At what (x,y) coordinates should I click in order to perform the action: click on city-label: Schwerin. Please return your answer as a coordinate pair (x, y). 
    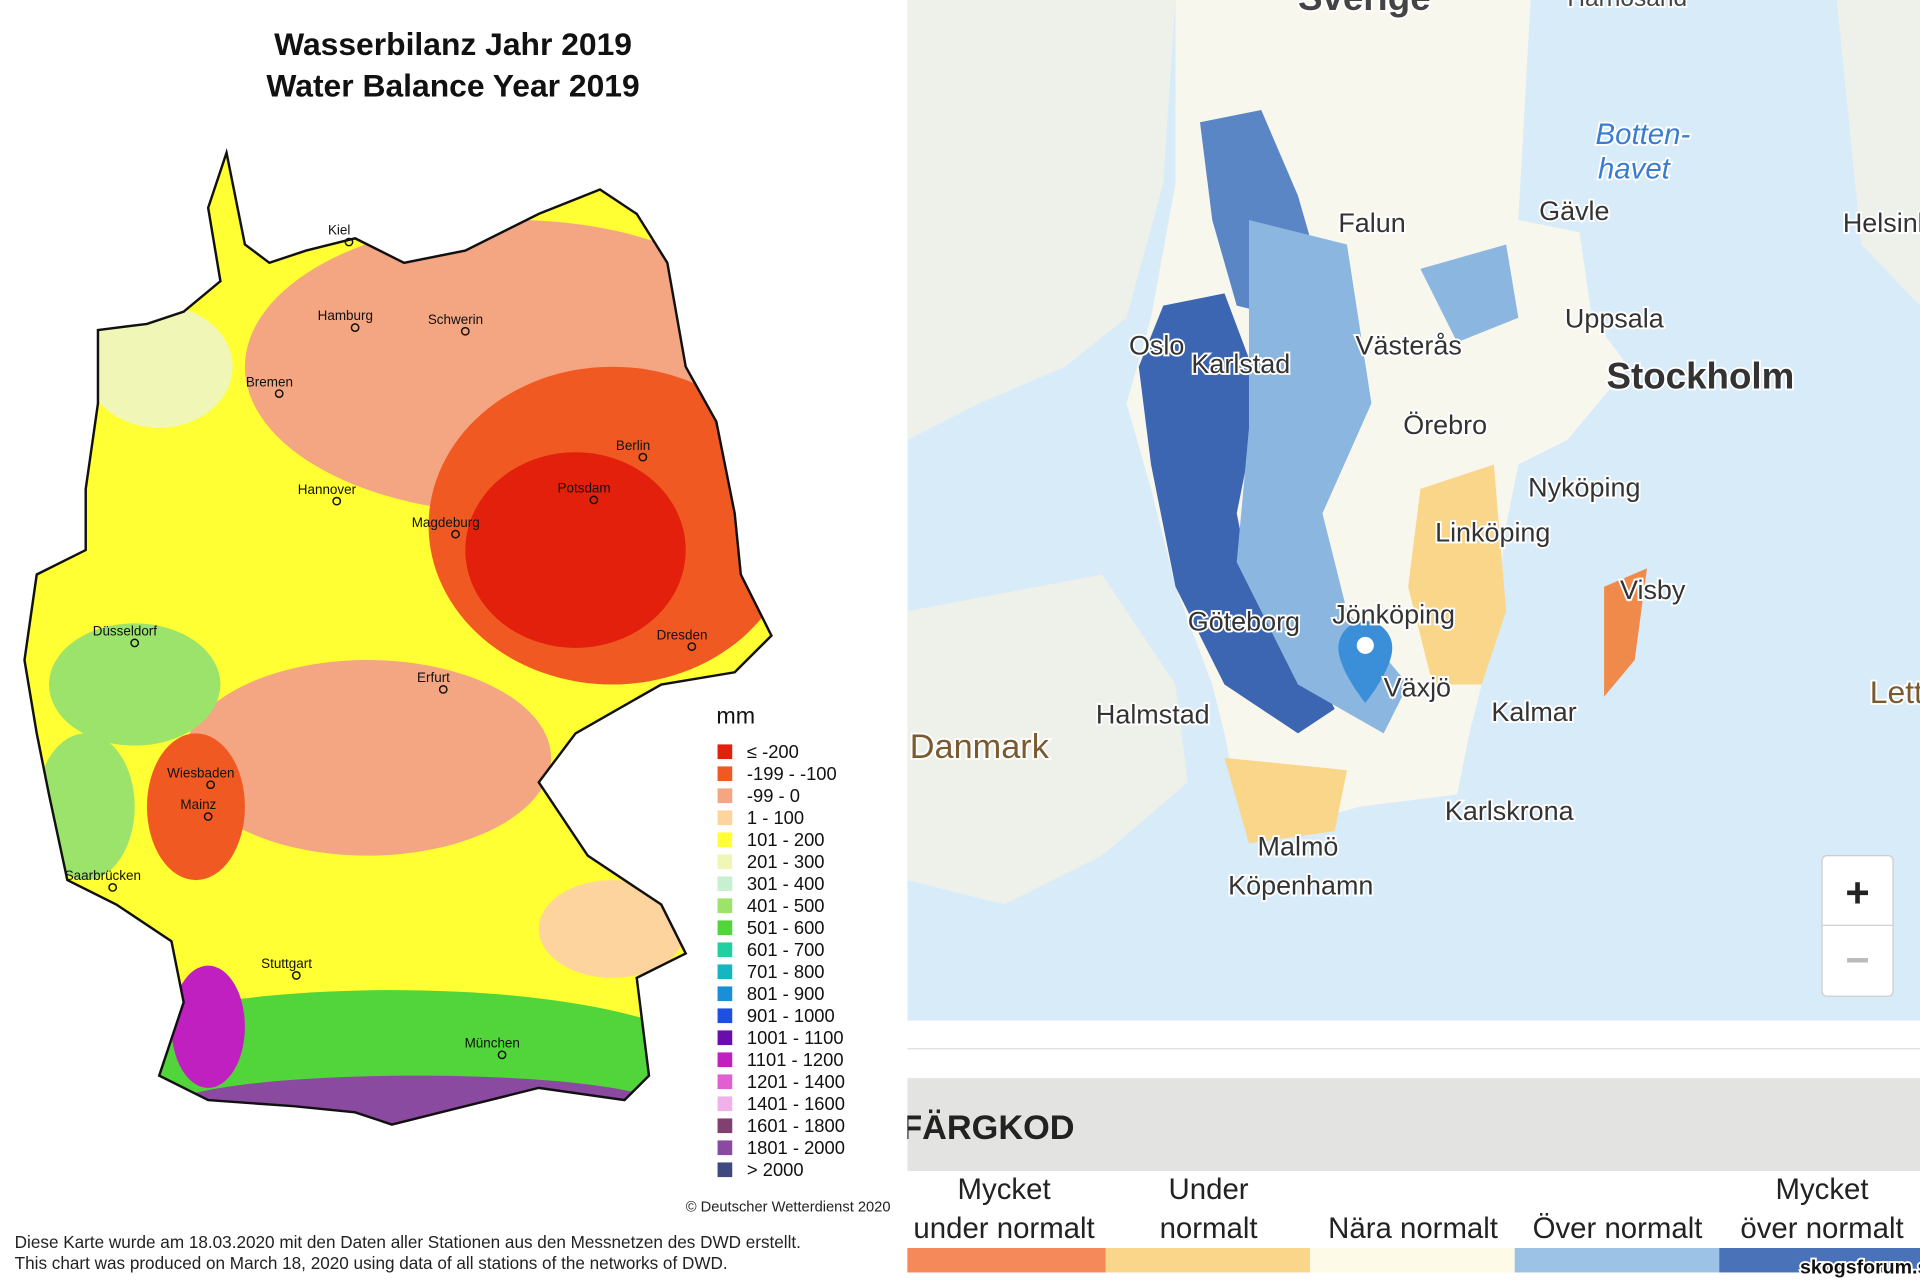
    Looking at the image, I should click on (455, 319).